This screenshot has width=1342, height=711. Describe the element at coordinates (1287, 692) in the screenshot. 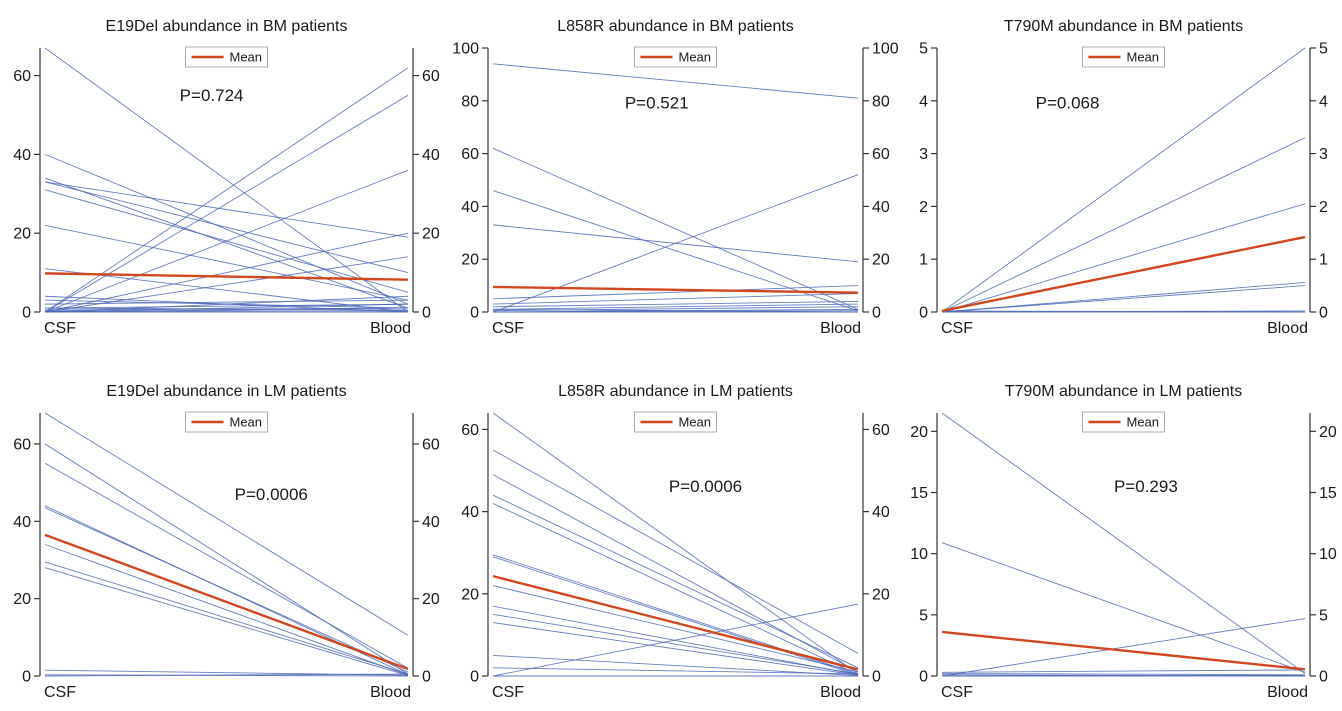

I see `panel-6-x-label-blood: Blood` at that location.